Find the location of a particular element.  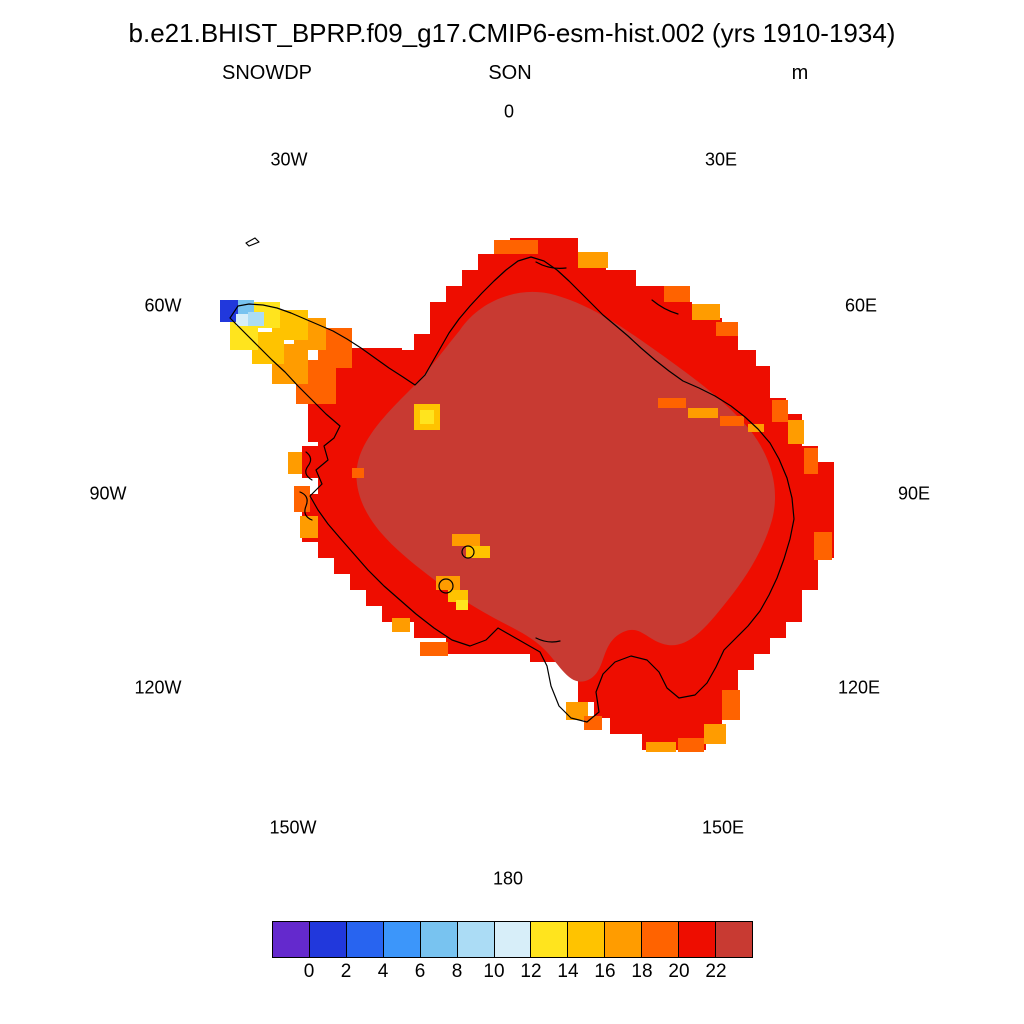

lon-label-90w: 90W is located at coordinates (108, 493).